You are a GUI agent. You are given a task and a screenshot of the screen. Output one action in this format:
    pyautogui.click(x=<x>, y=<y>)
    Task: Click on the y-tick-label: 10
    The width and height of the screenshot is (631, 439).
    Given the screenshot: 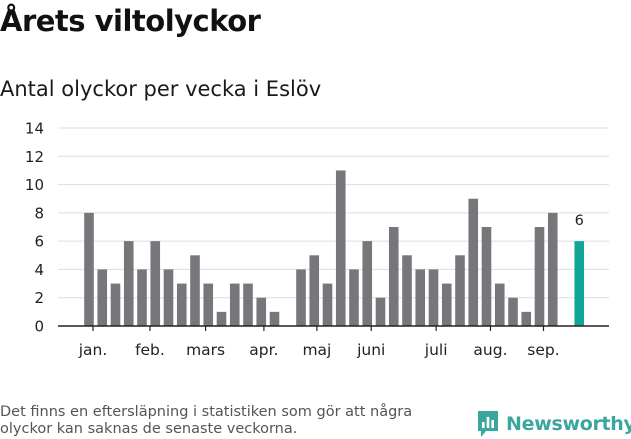 What is the action you would take?
    pyautogui.click(x=34, y=185)
    